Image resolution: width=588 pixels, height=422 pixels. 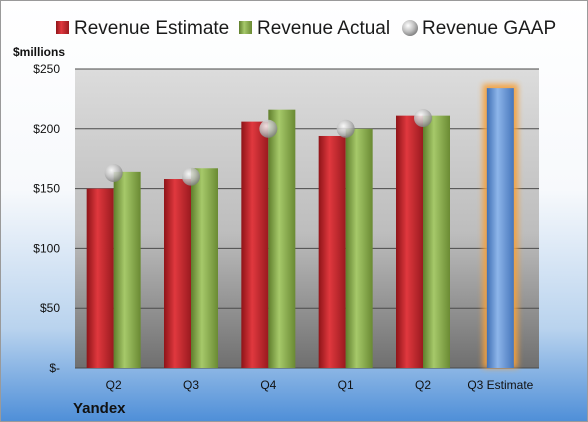 What do you see at coordinates (99, 408) in the screenshot?
I see `company-name: Yandex` at bounding box center [99, 408].